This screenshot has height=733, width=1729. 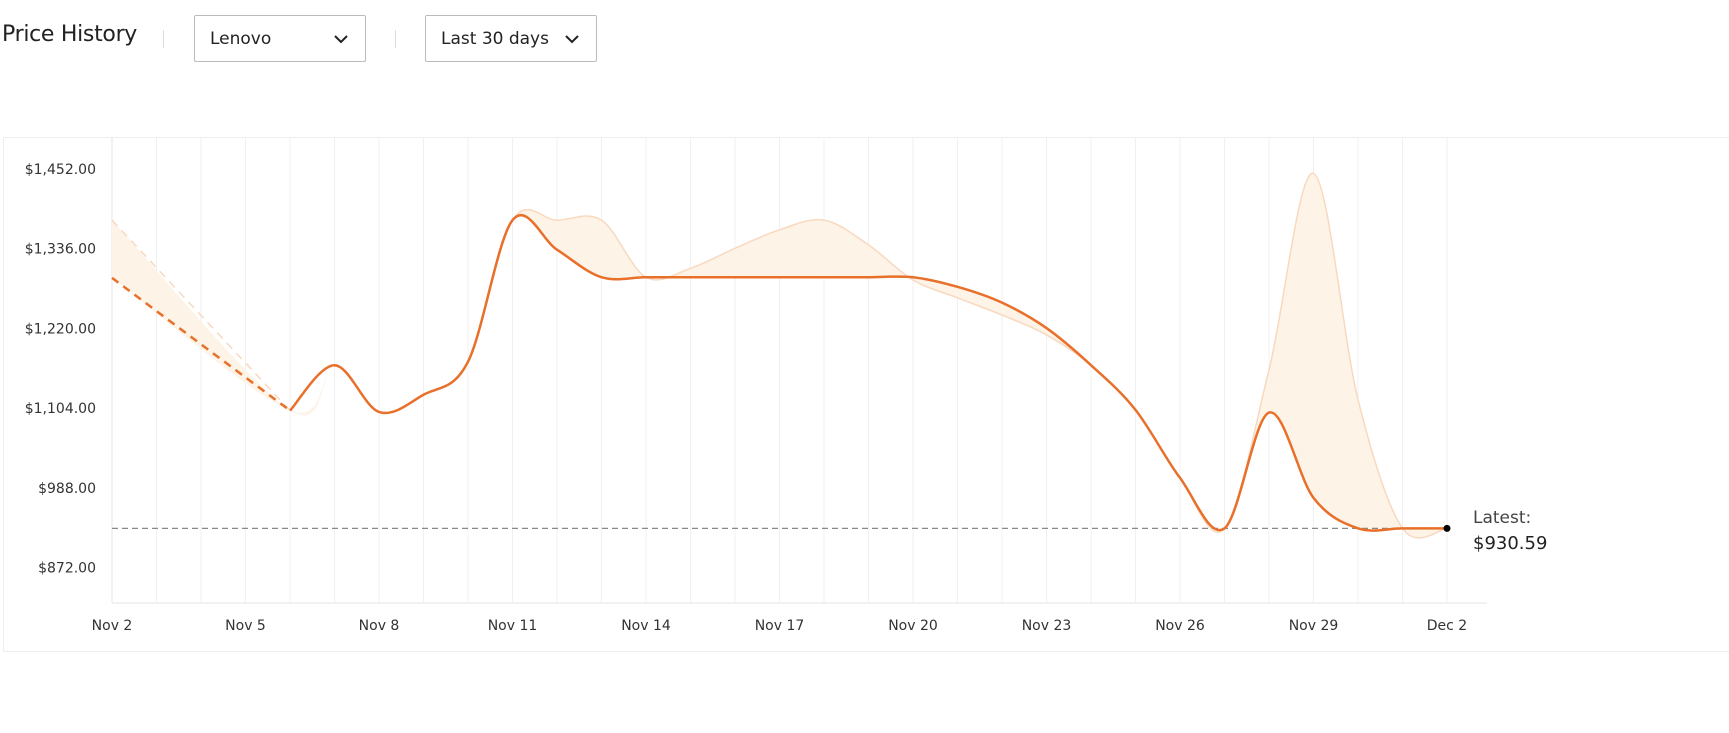 I want to click on x-tick-label: Nov 29, so click(x=1314, y=626).